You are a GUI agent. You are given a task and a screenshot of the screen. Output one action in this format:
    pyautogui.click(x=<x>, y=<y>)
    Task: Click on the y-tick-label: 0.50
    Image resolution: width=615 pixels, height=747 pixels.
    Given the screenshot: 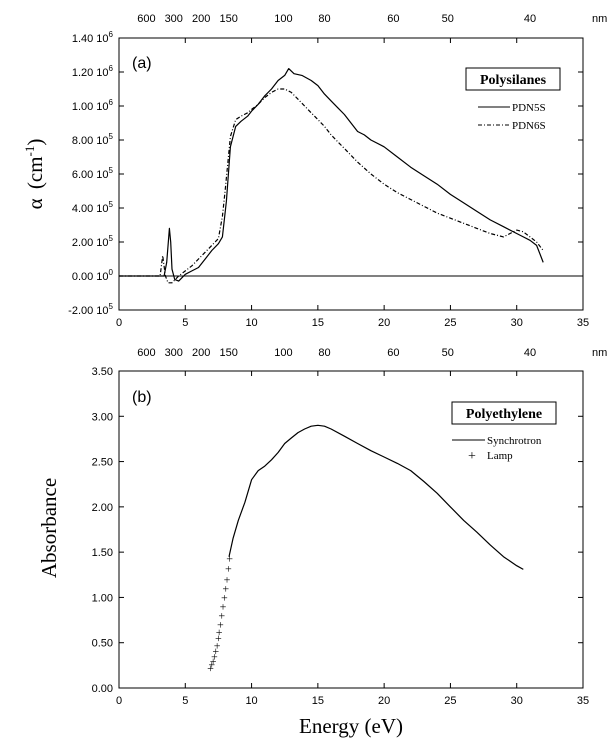 What is the action you would take?
    pyautogui.click(x=102, y=644)
    